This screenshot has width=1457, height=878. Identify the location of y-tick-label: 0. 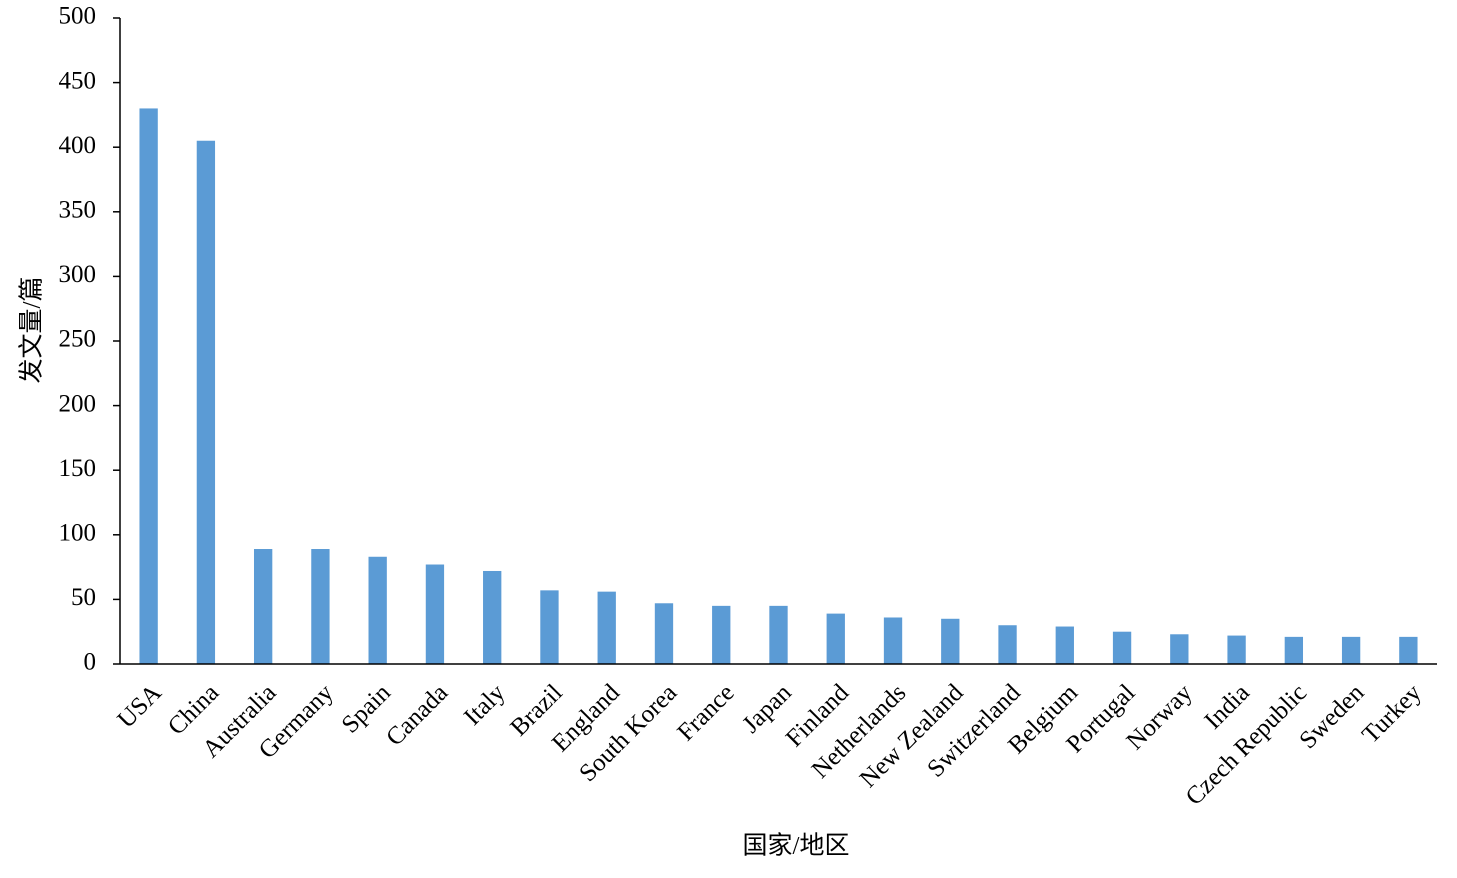
(90, 662).